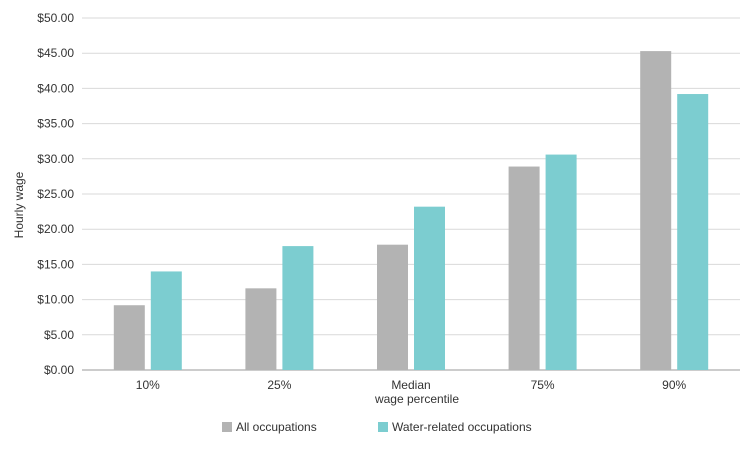 This screenshot has width=743, height=455. I want to click on y-tick-label: $40.00, so click(55, 88).